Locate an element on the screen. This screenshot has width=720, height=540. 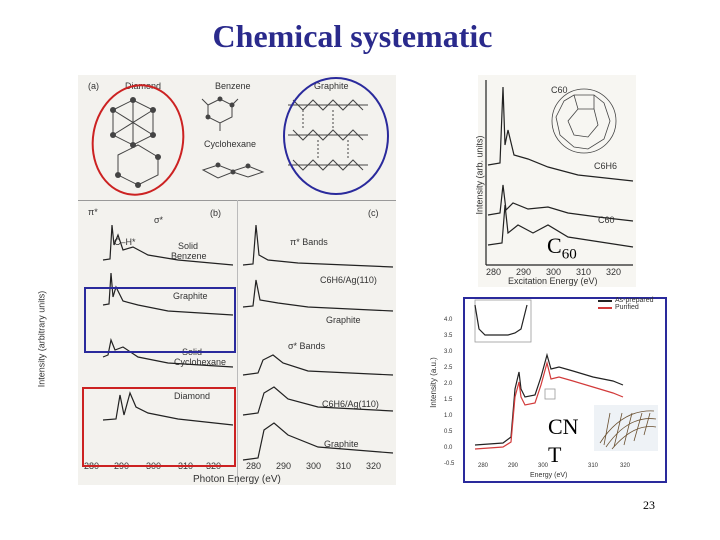
cnt-overlay-line1: CN is located at coordinates (563, 426).